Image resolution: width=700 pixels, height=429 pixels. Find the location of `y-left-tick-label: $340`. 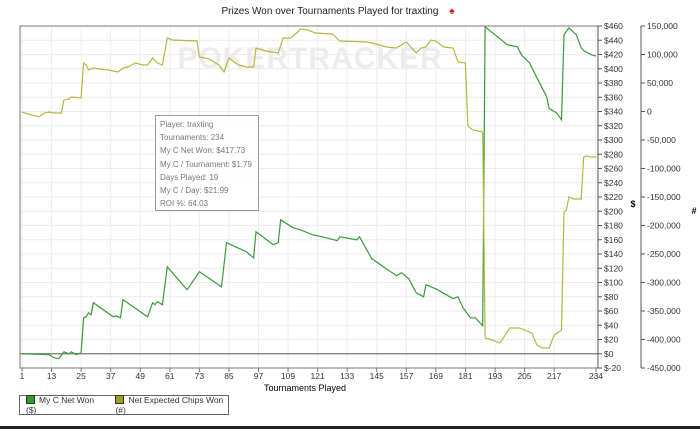

y-left-tick-label: $340 is located at coordinates (613, 112).